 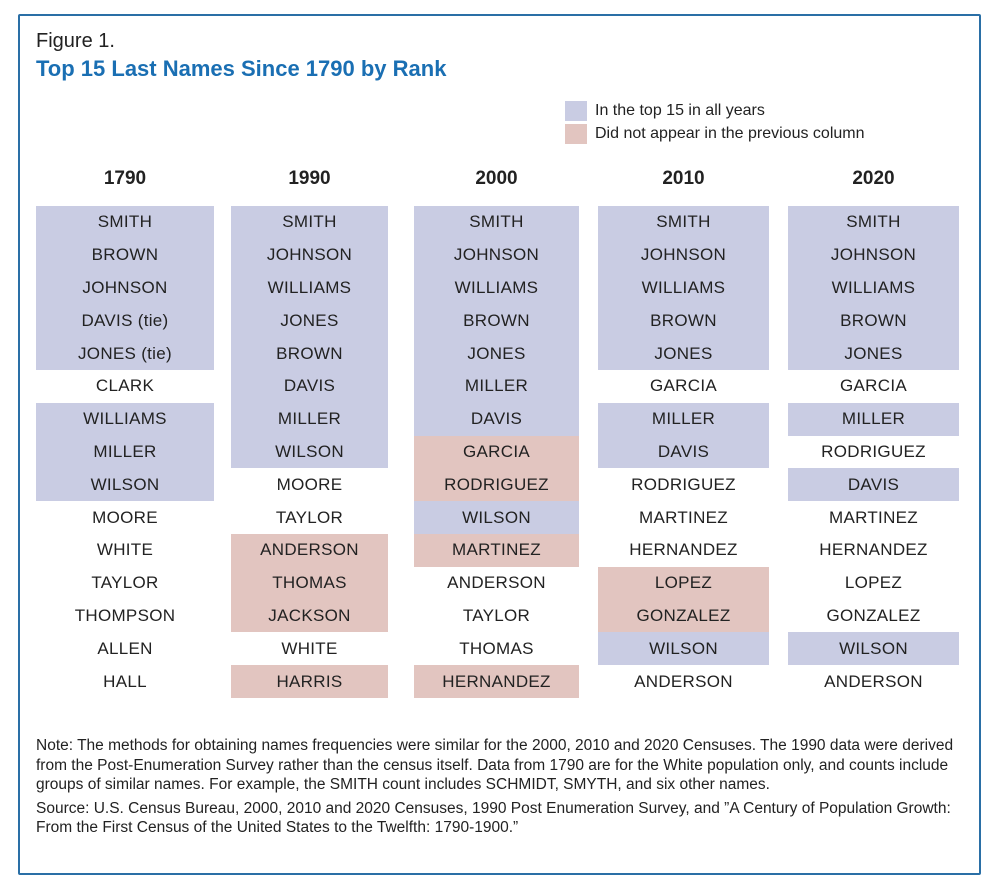 I want to click on figure-label: Figure 1., so click(x=75, y=41).